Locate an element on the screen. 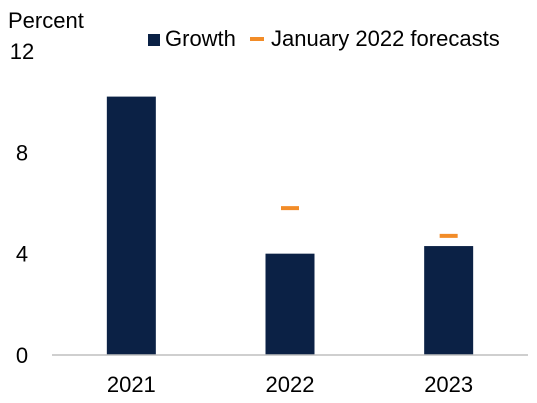 Image resolution: width=537 pixels, height=403 pixels. bar-growth-2021 is located at coordinates (131, 225).